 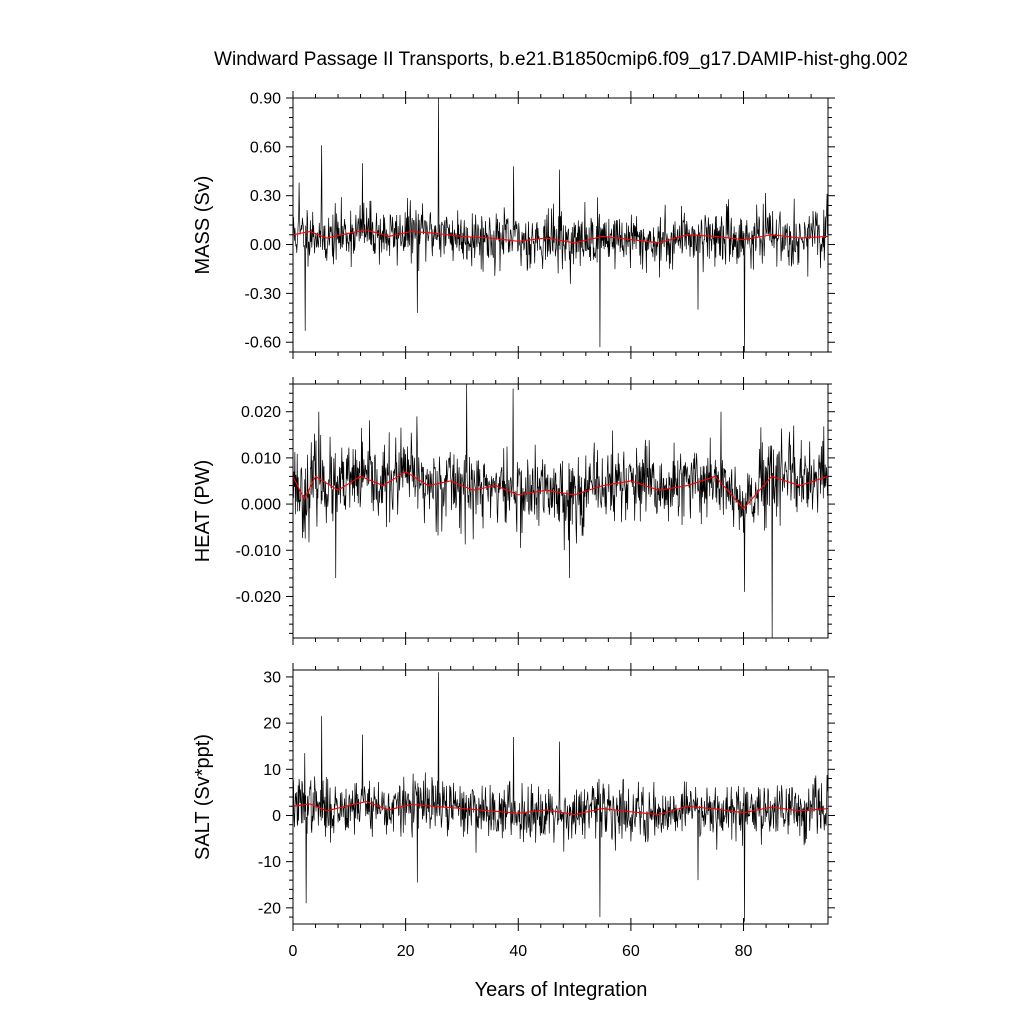 I want to click on x-tick-label: 0, so click(x=293, y=951).